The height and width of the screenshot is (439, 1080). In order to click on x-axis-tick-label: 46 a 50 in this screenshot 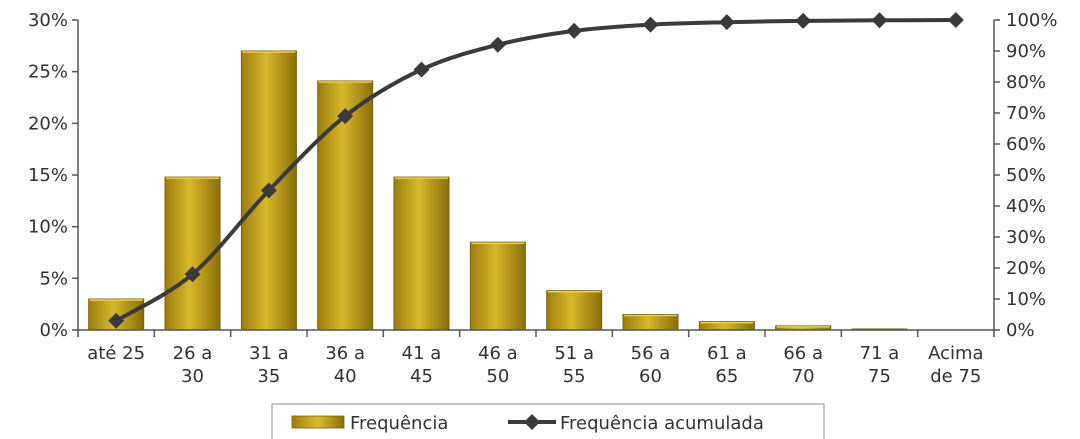, I will do `click(498, 365)`.